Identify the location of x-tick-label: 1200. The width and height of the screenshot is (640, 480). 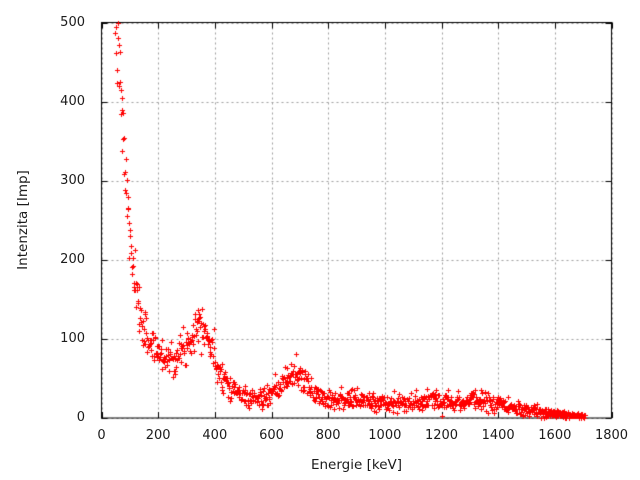
(441, 435).